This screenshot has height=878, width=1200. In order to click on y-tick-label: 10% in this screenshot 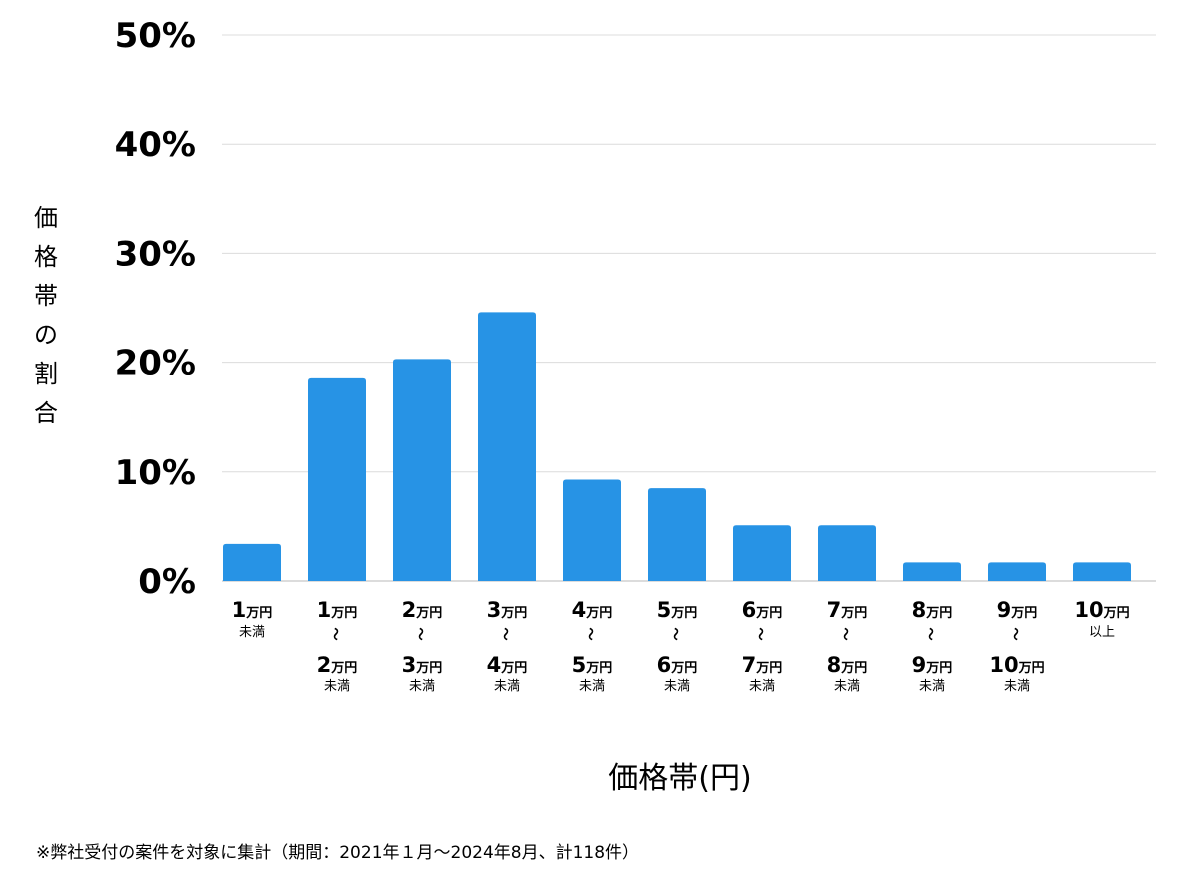, I will do `click(155, 473)`.